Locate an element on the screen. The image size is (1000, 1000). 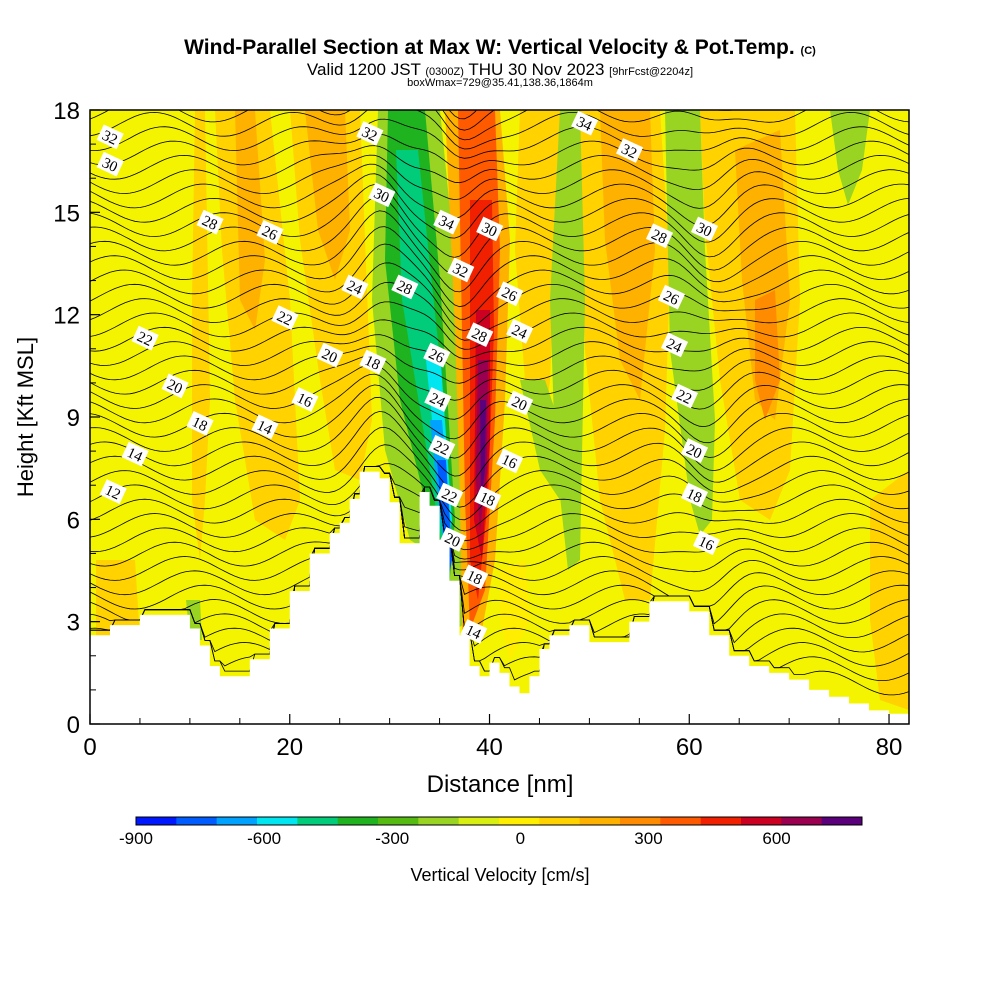
y-axis-label: Height [Kft MSL] is located at coordinates (25, 417).